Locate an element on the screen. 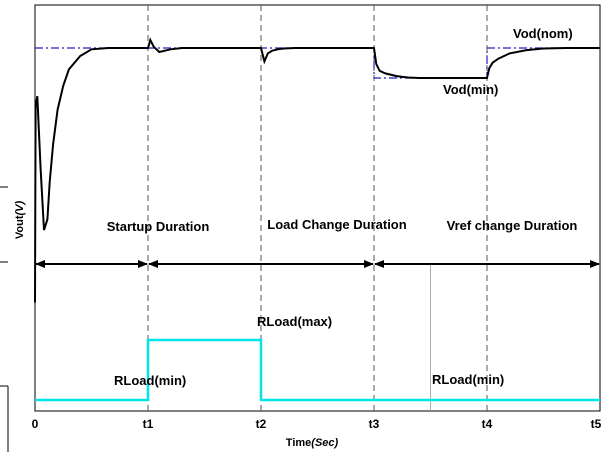 The image size is (603, 452). y-axis-label-text: Vout is located at coordinates (20, 227).